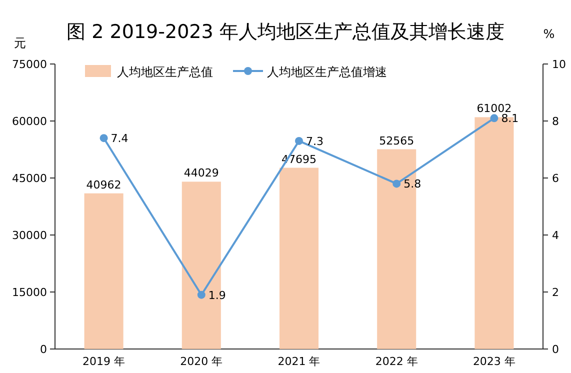 The image size is (571, 373). What do you see at coordinates (396, 361) in the screenshot?
I see `x-tick-label: 2022 年` at bounding box center [396, 361].